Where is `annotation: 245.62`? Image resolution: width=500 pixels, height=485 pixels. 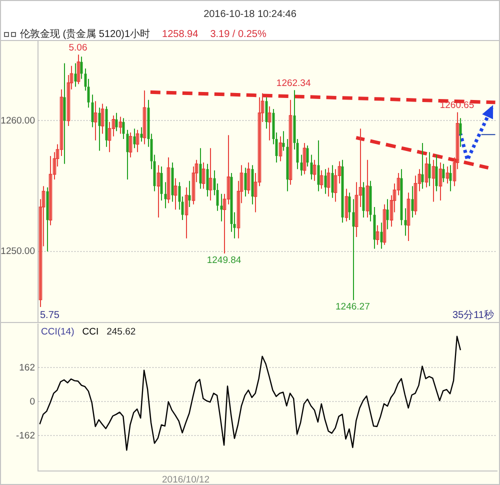 annotation: 245.62 is located at coordinates (121, 332).